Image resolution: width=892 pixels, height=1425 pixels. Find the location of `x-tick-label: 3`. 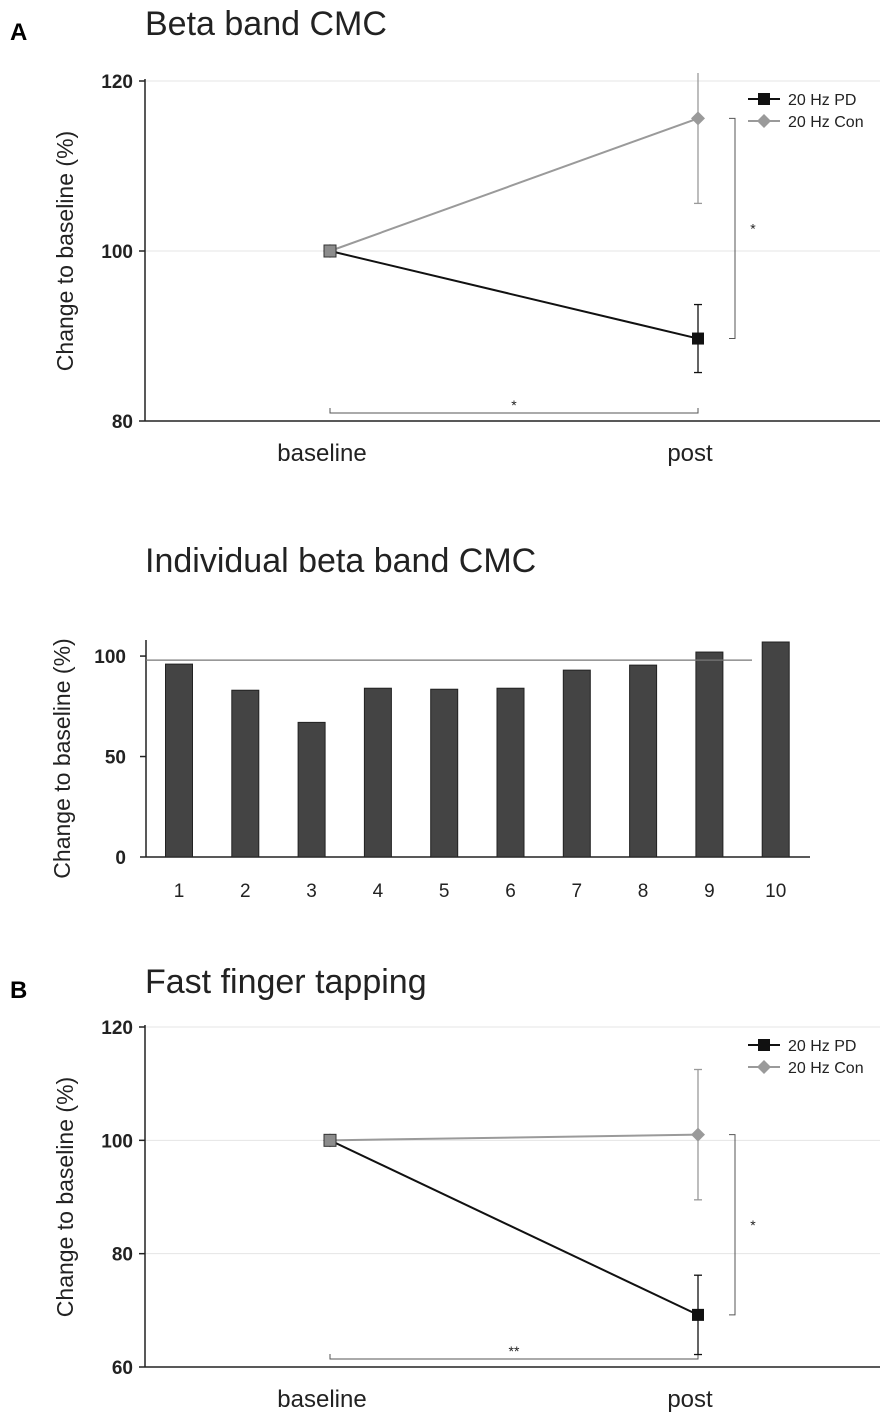

x-tick-label: 3 is located at coordinates (311, 891).